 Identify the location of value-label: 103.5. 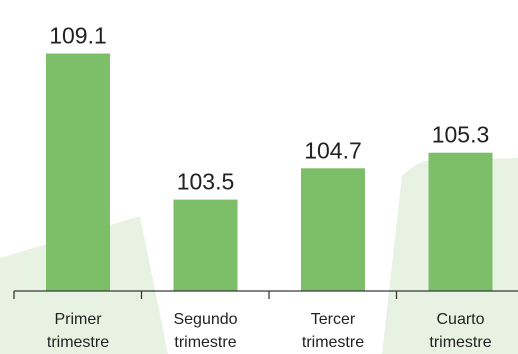
(206, 182).